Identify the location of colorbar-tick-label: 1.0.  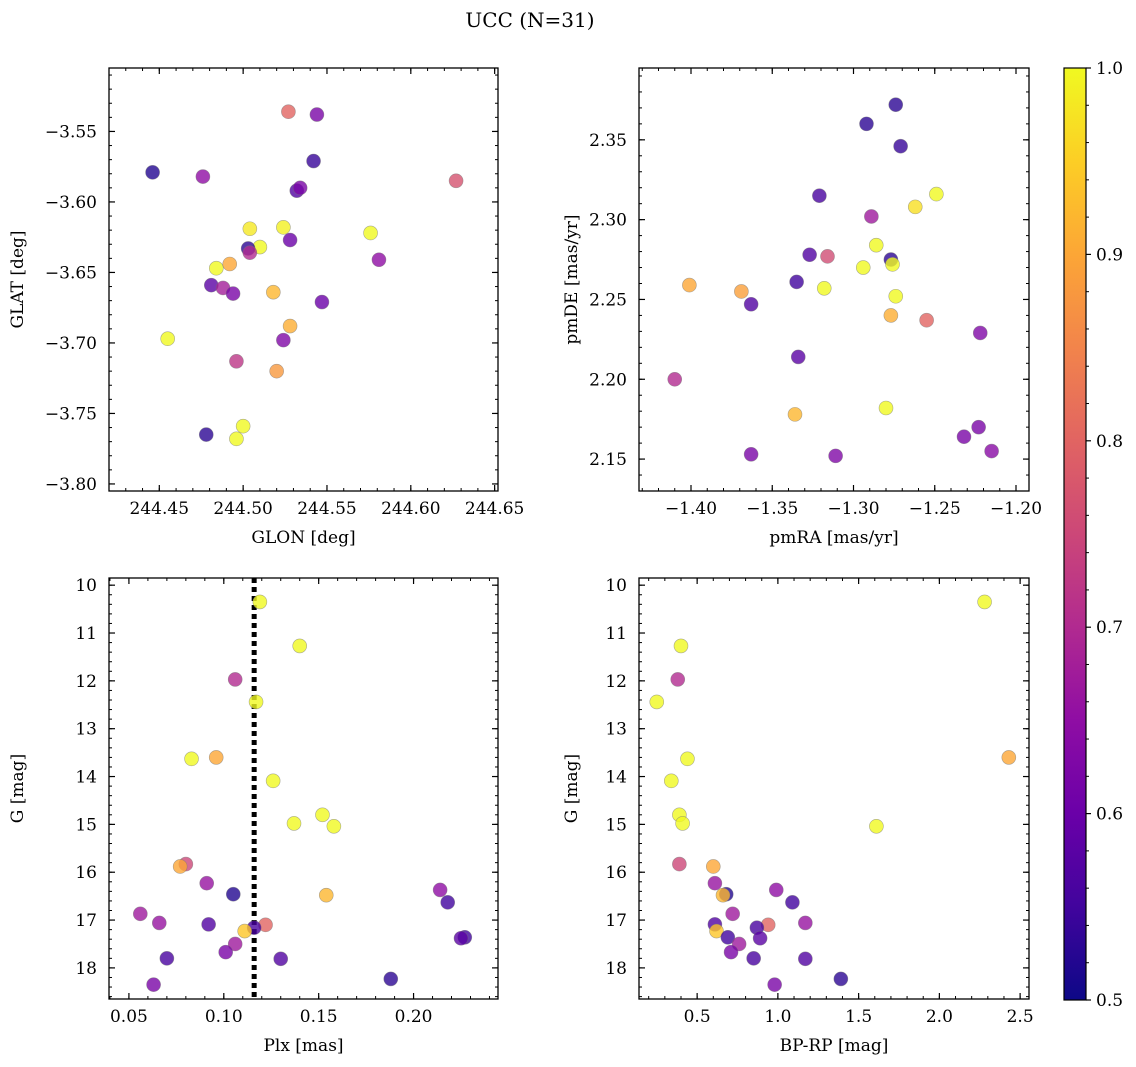
(1109, 69).